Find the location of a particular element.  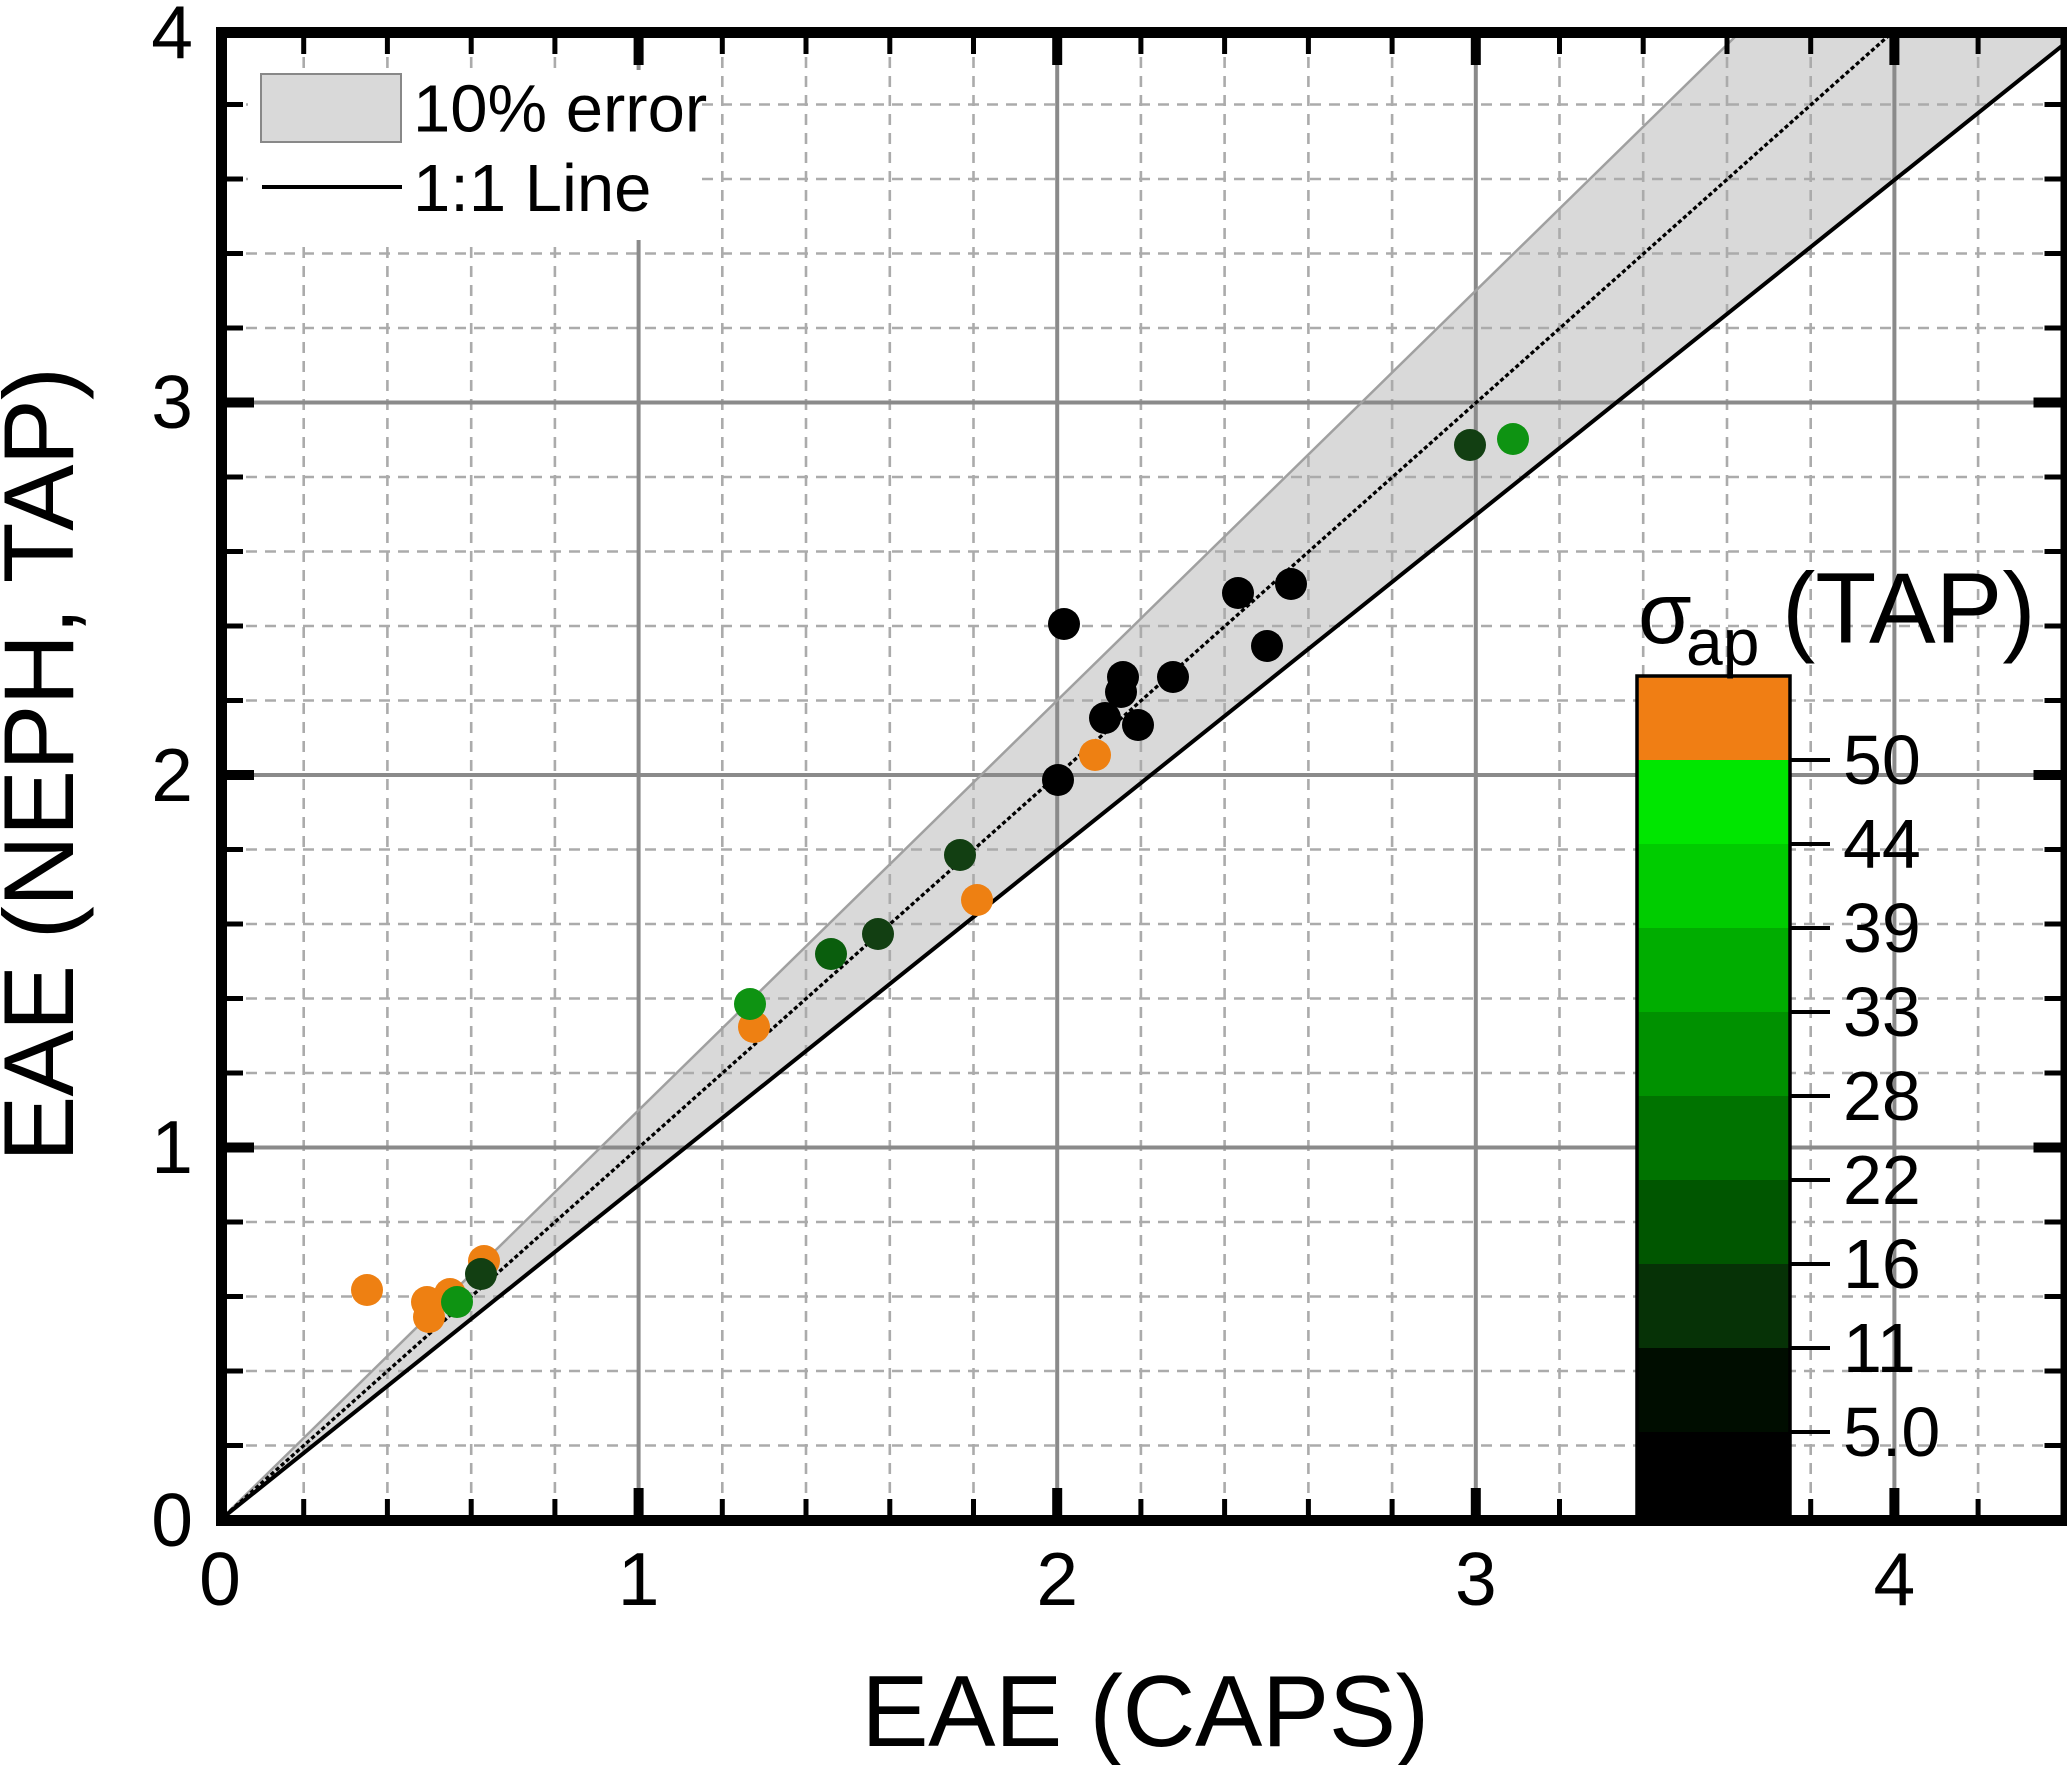

svg-text: 39 is located at coordinates (1882, 928).